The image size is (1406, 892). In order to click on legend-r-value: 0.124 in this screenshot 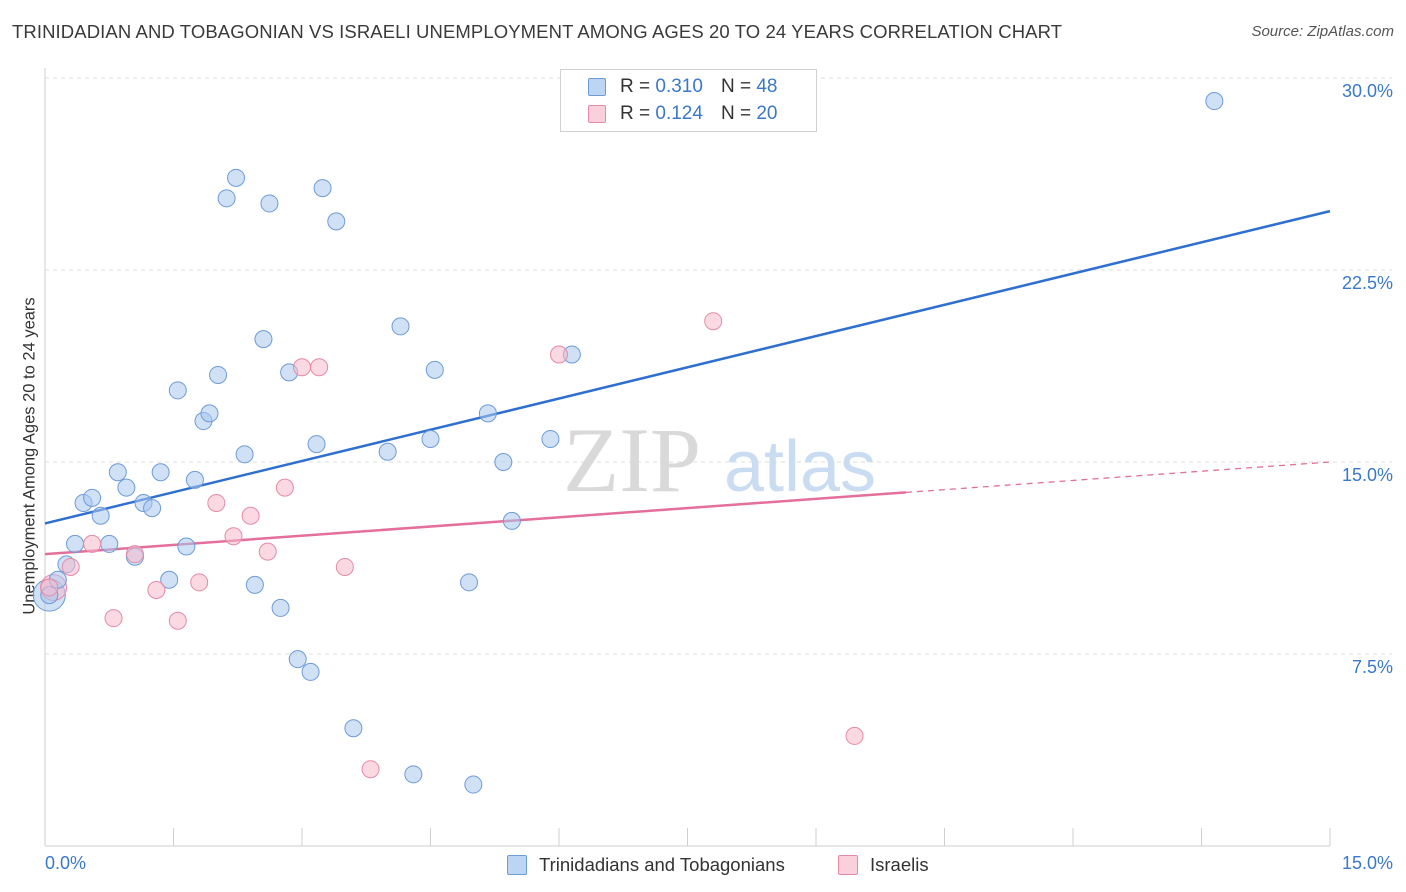, I will do `click(679, 113)`.